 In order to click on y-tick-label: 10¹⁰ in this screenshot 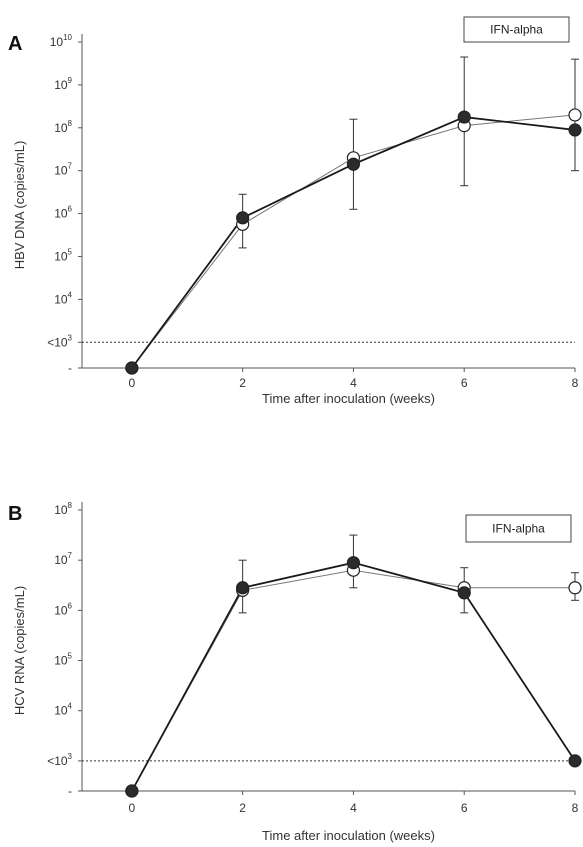, I will do `click(61, 41)`.